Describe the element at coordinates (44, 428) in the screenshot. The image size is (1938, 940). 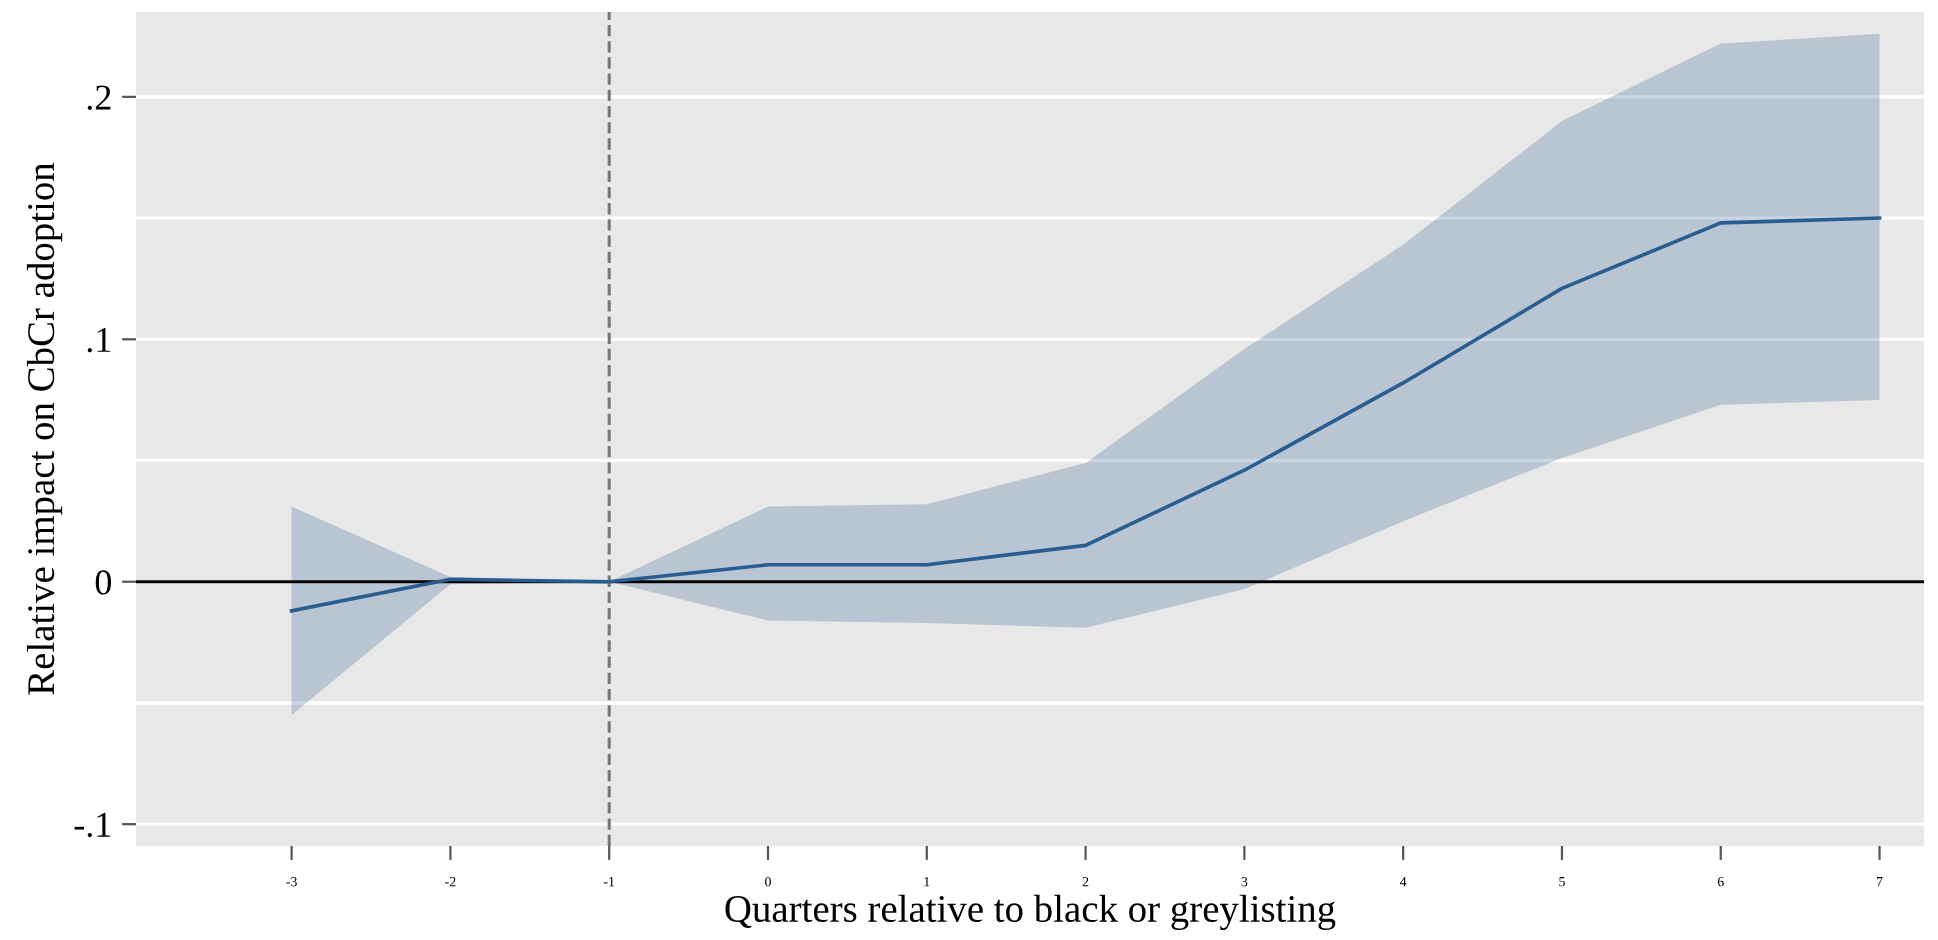
I see `y-axis-title: Relative impact on CbCr adoption` at that location.